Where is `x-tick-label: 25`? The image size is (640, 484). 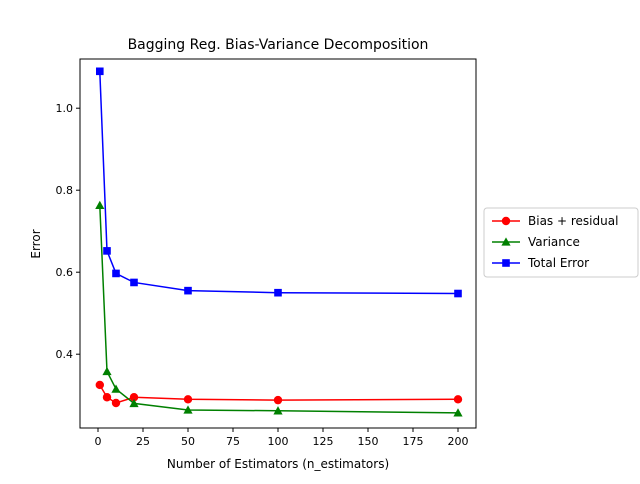
x-tick-label: 25 is located at coordinates (143, 441).